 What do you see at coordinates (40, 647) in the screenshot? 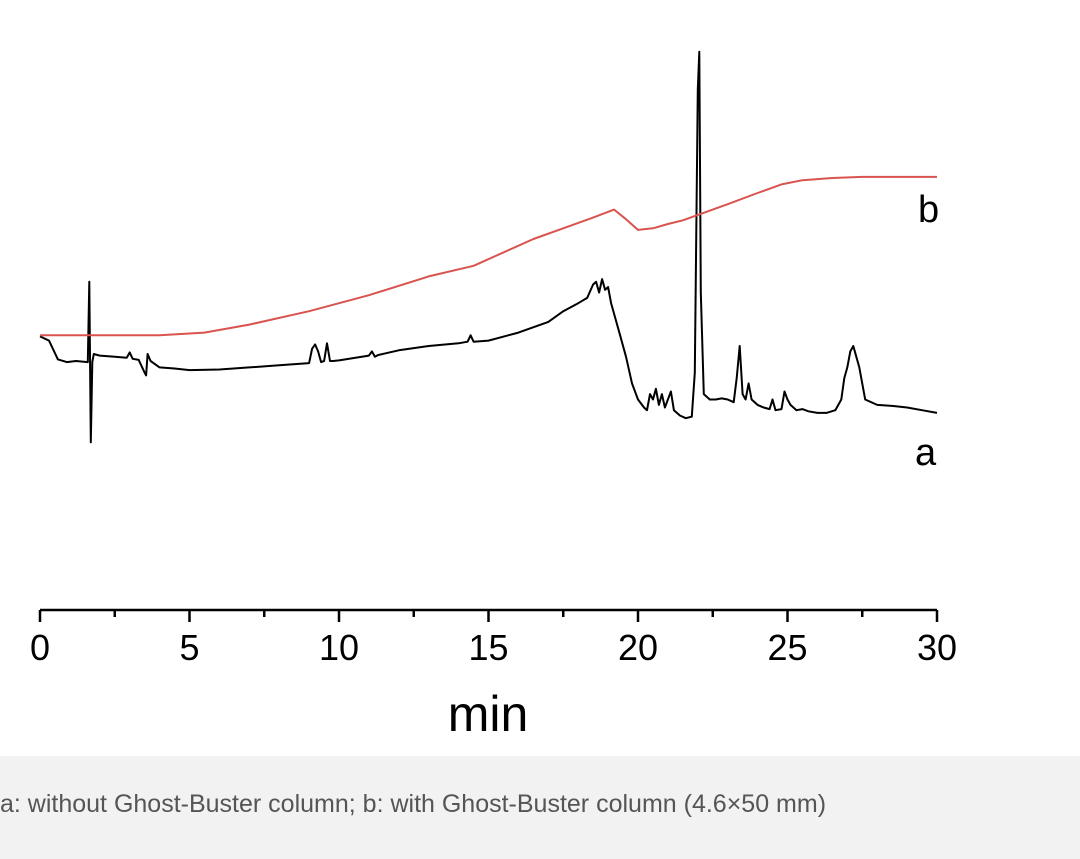
I see `x-tick-label: 0` at bounding box center [40, 647].